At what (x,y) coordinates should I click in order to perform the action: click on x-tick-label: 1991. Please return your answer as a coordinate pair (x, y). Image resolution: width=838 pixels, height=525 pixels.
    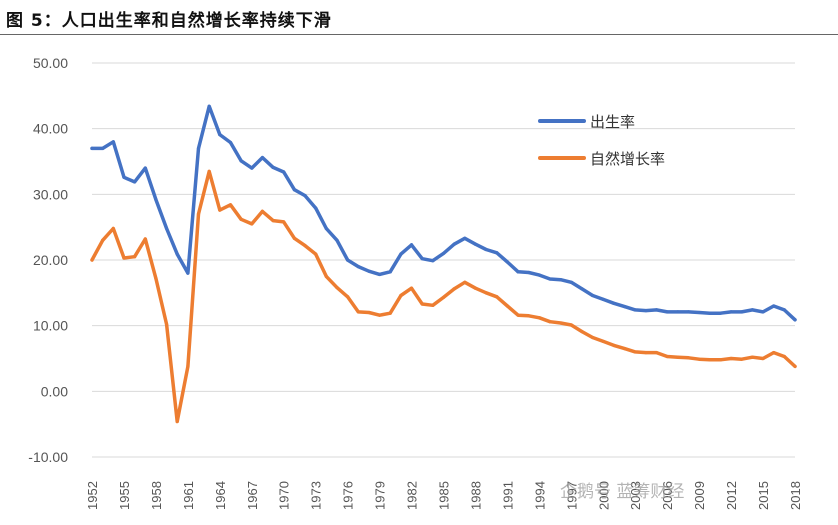
    Looking at the image, I should click on (507, 495).